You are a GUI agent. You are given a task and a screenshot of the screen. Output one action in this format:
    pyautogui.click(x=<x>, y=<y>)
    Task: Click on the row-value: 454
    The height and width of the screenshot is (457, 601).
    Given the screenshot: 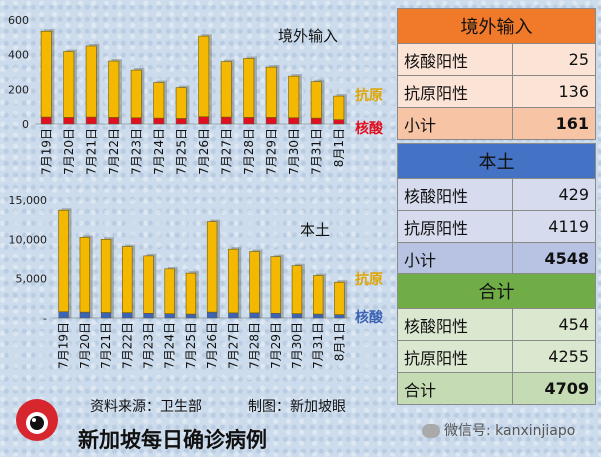 What is the action you would take?
    pyautogui.click(x=554, y=324)
    